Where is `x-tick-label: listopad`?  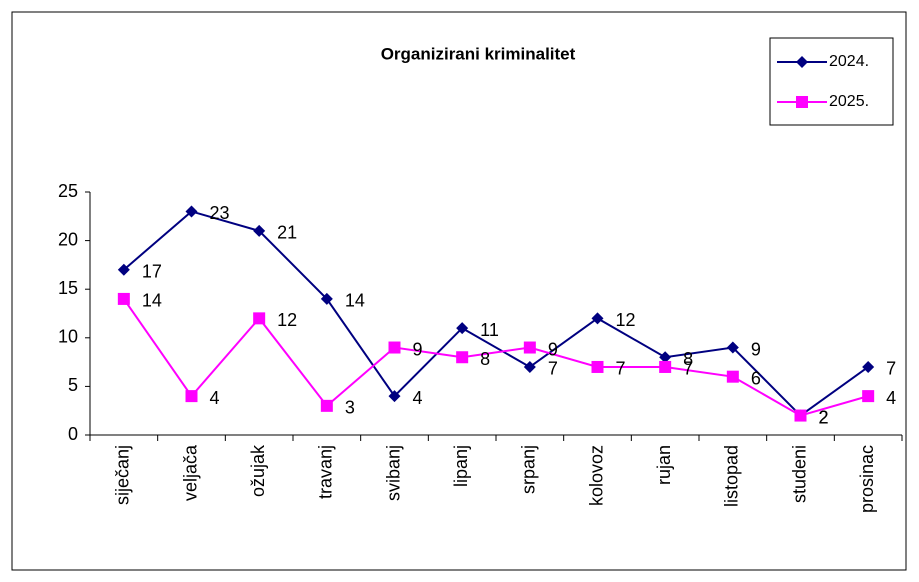
x-tick-label: listopad is located at coordinates (732, 476).